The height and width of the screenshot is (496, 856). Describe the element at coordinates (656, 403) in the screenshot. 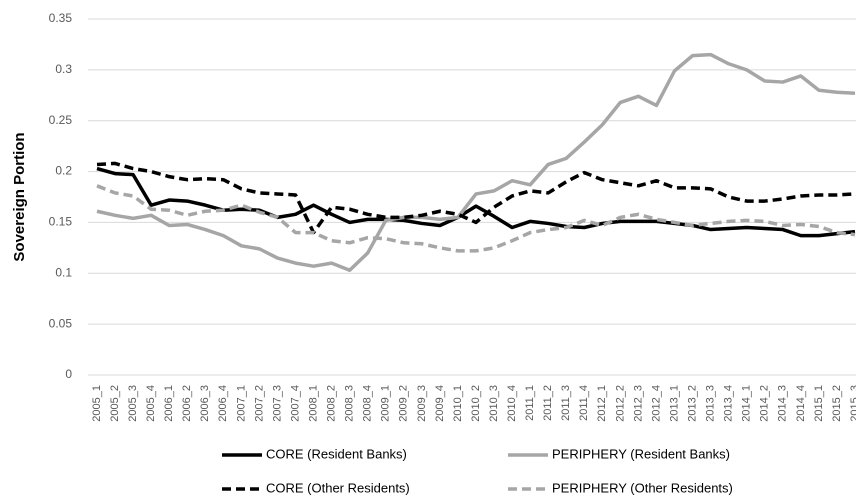

I see `x-tick-label: 2012_4` at that location.